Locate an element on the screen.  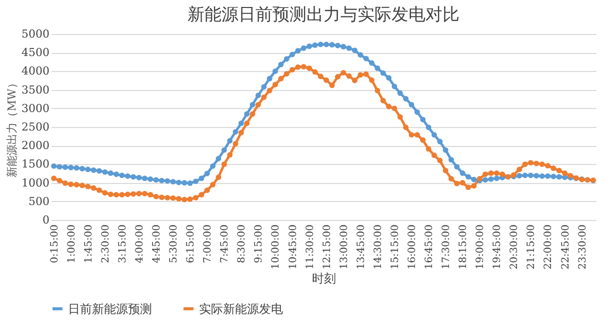
x-tick-label: 19:45:00 is located at coordinates (498, 247).